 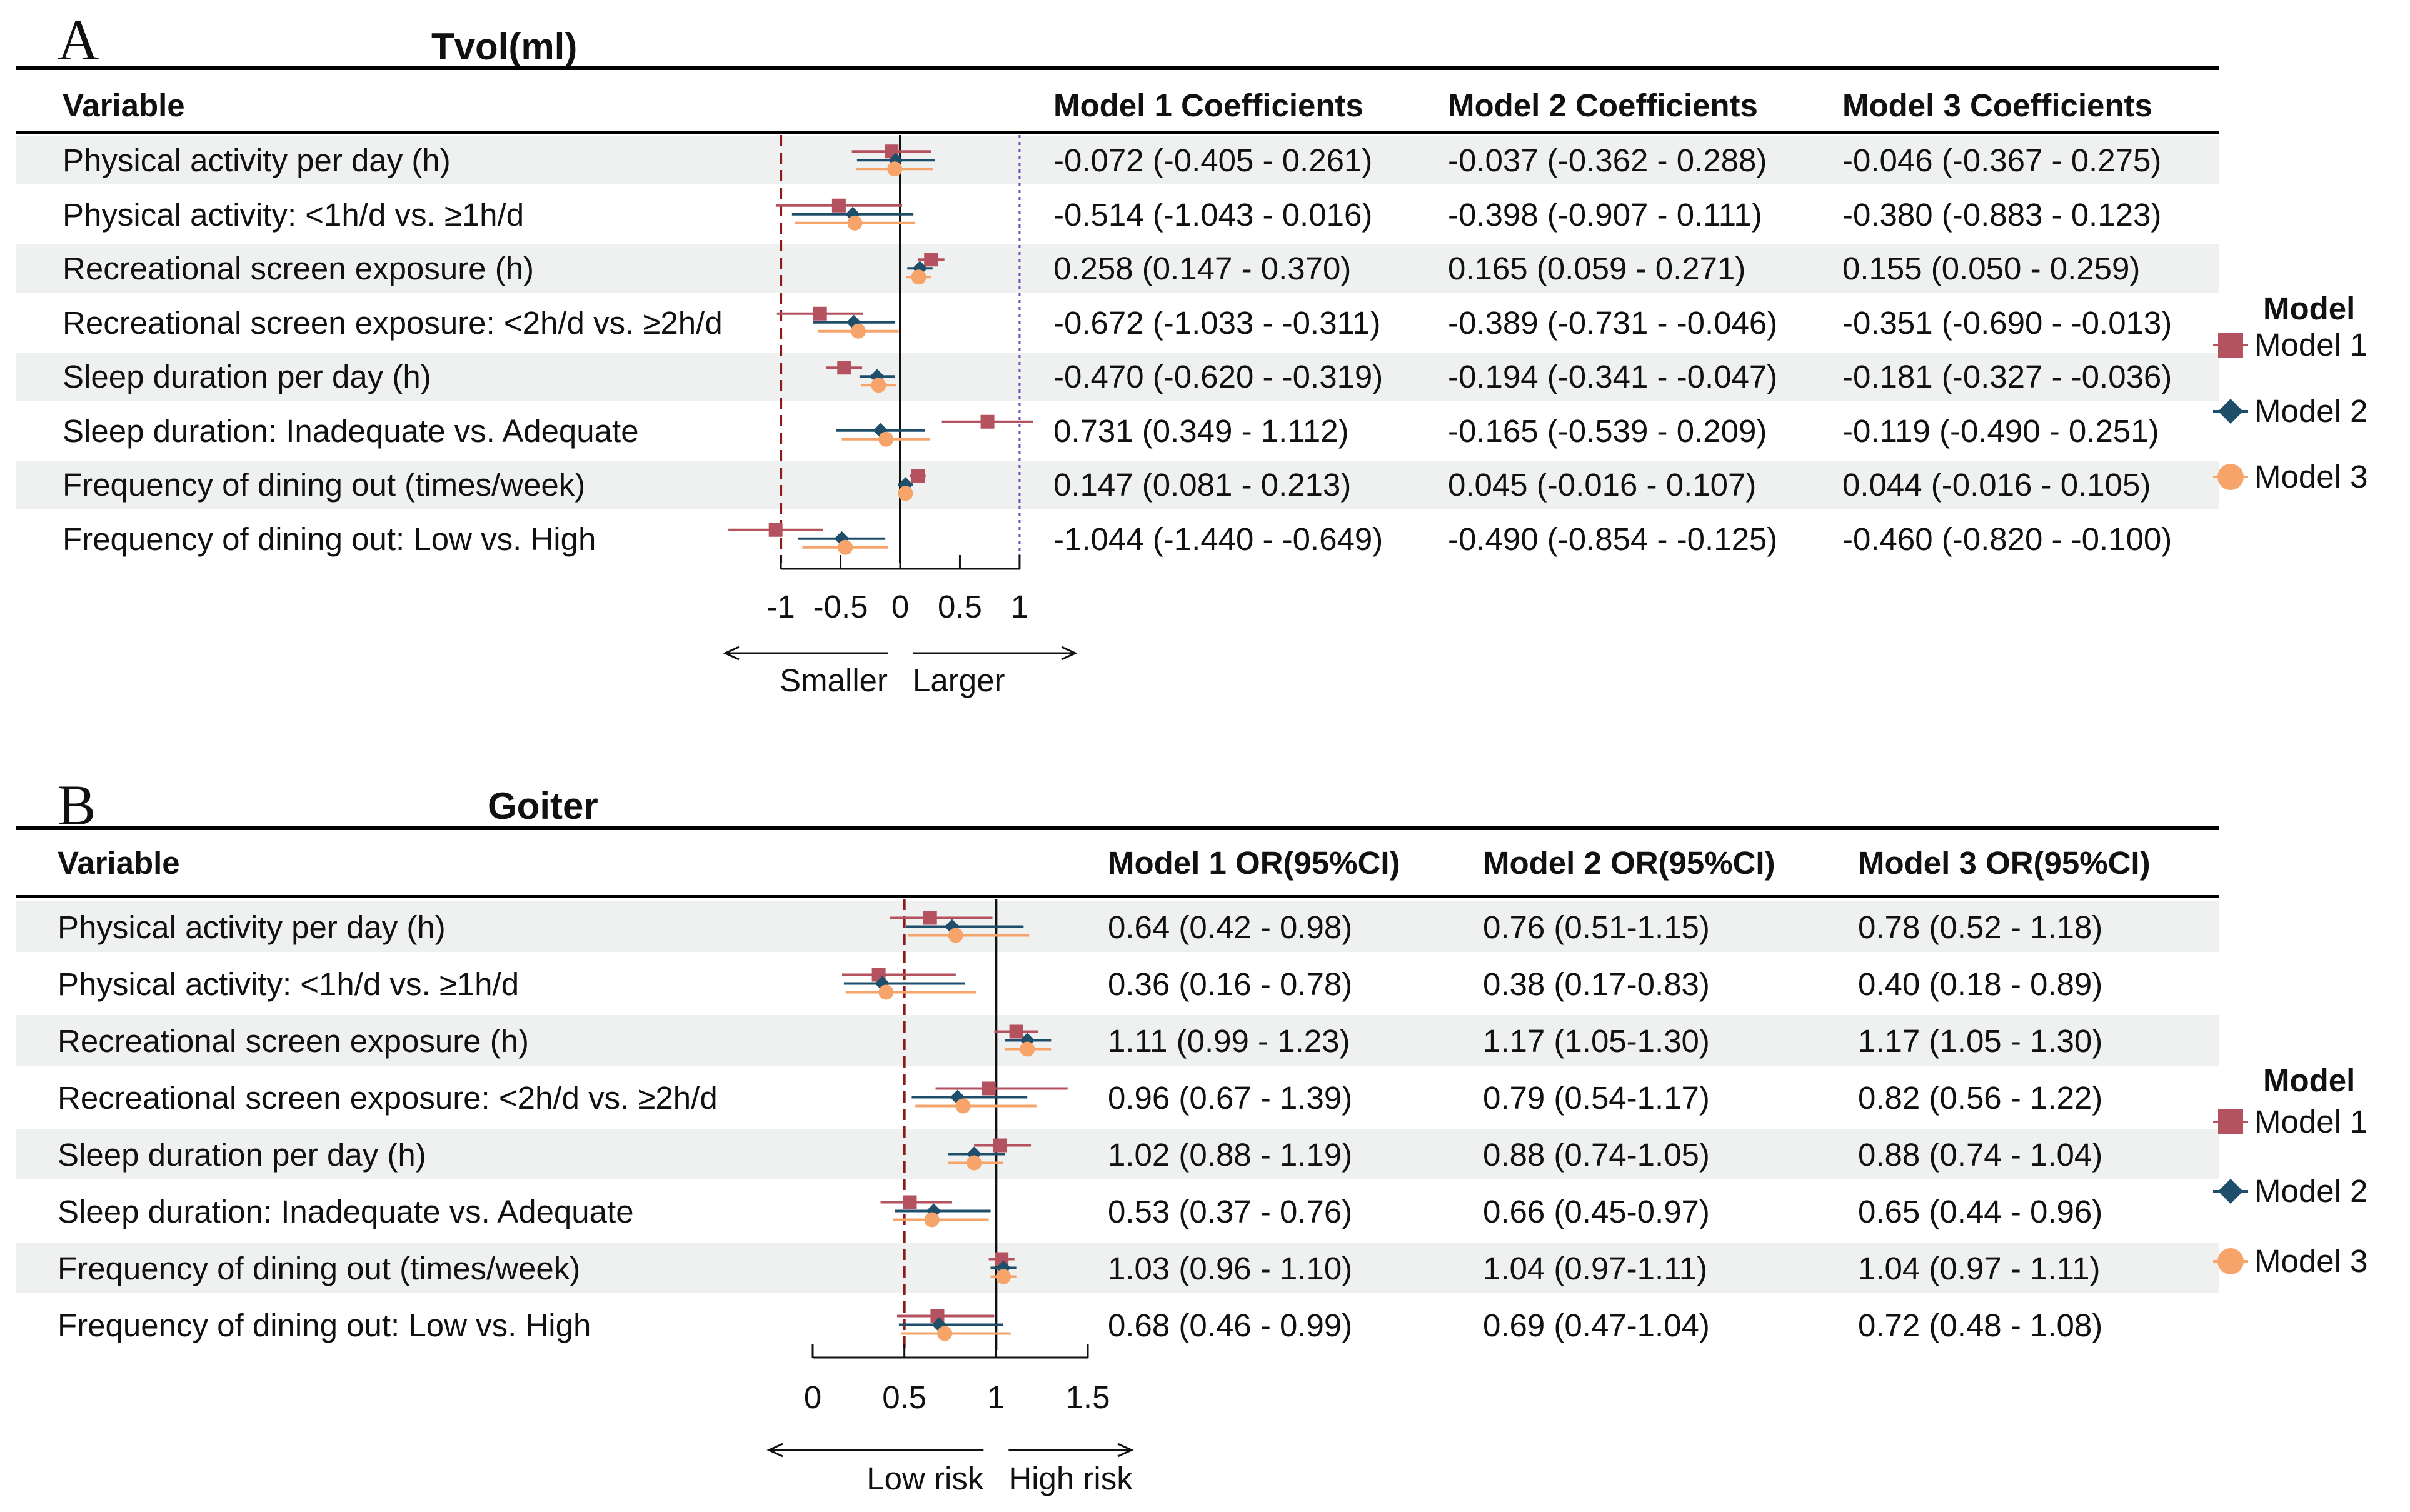 What do you see at coordinates (1217, 322) in the screenshot?
I see `estimate-cell-model-1: -0.672 (-1.033 - -0.311)` at bounding box center [1217, 322].